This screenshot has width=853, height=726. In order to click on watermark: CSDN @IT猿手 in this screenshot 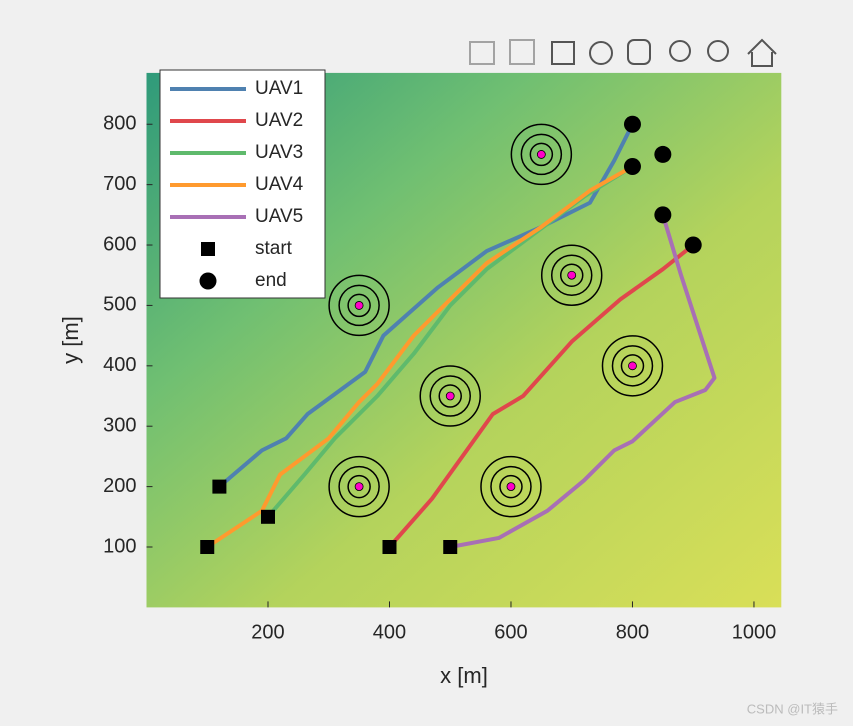, I will do `click(792, 708)`.